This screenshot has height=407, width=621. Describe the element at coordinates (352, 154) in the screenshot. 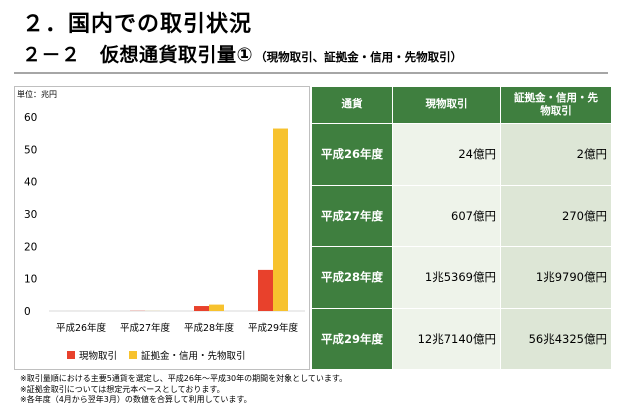

I see `row-year: 平成26年度` at that location.